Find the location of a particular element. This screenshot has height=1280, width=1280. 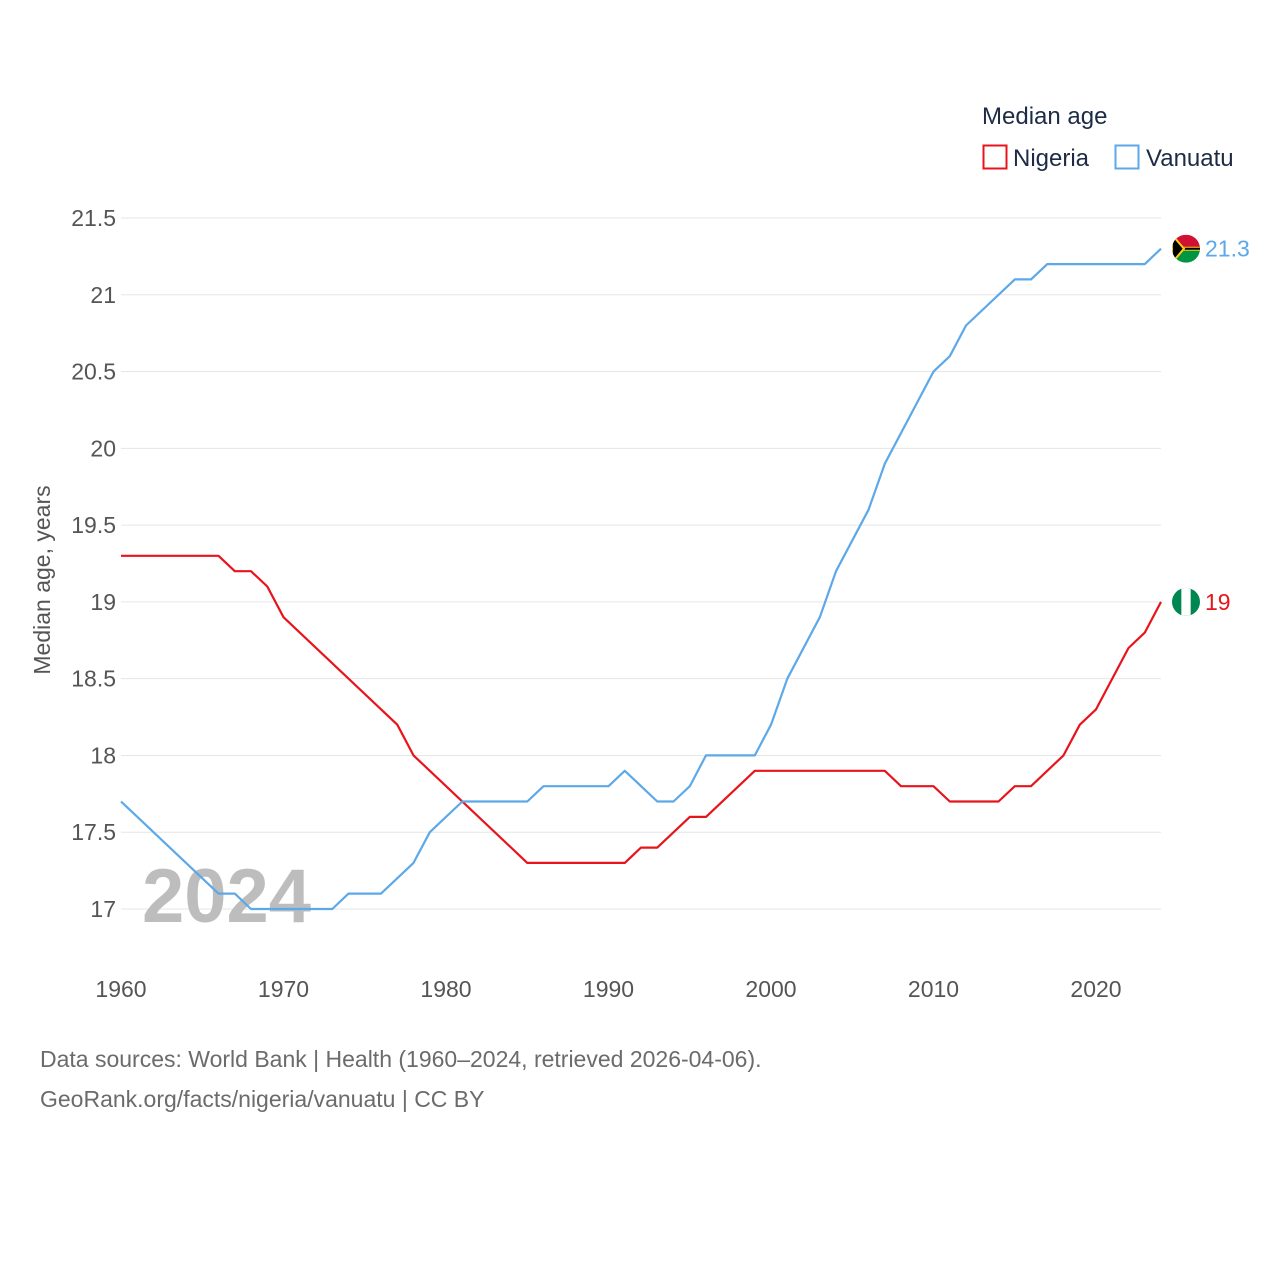

x-tick-label: 1990 is located at coordinates (608, 989).